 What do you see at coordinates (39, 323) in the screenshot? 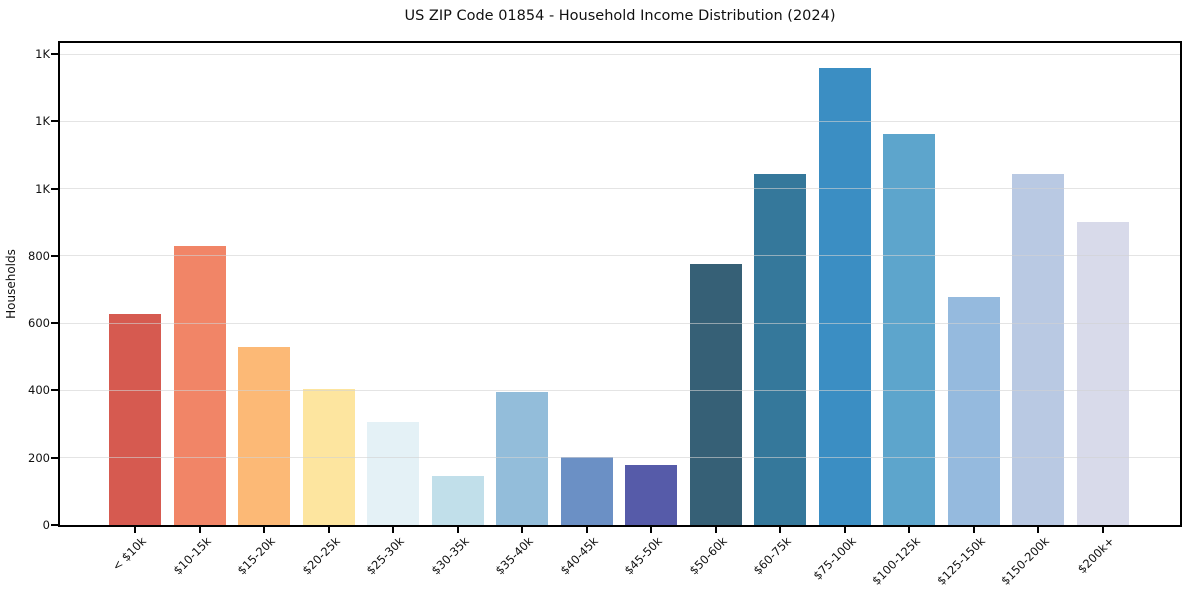
I see `y-tick-label: 600` at bounding box center [39, 323].